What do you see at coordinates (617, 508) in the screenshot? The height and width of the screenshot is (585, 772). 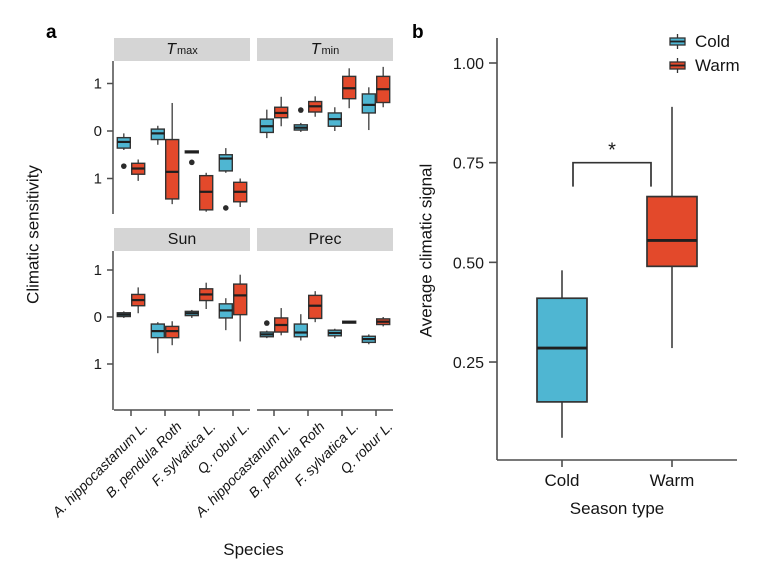 I see `panel-b-x-axis-title: Season type` at bounding box center [617, 508].